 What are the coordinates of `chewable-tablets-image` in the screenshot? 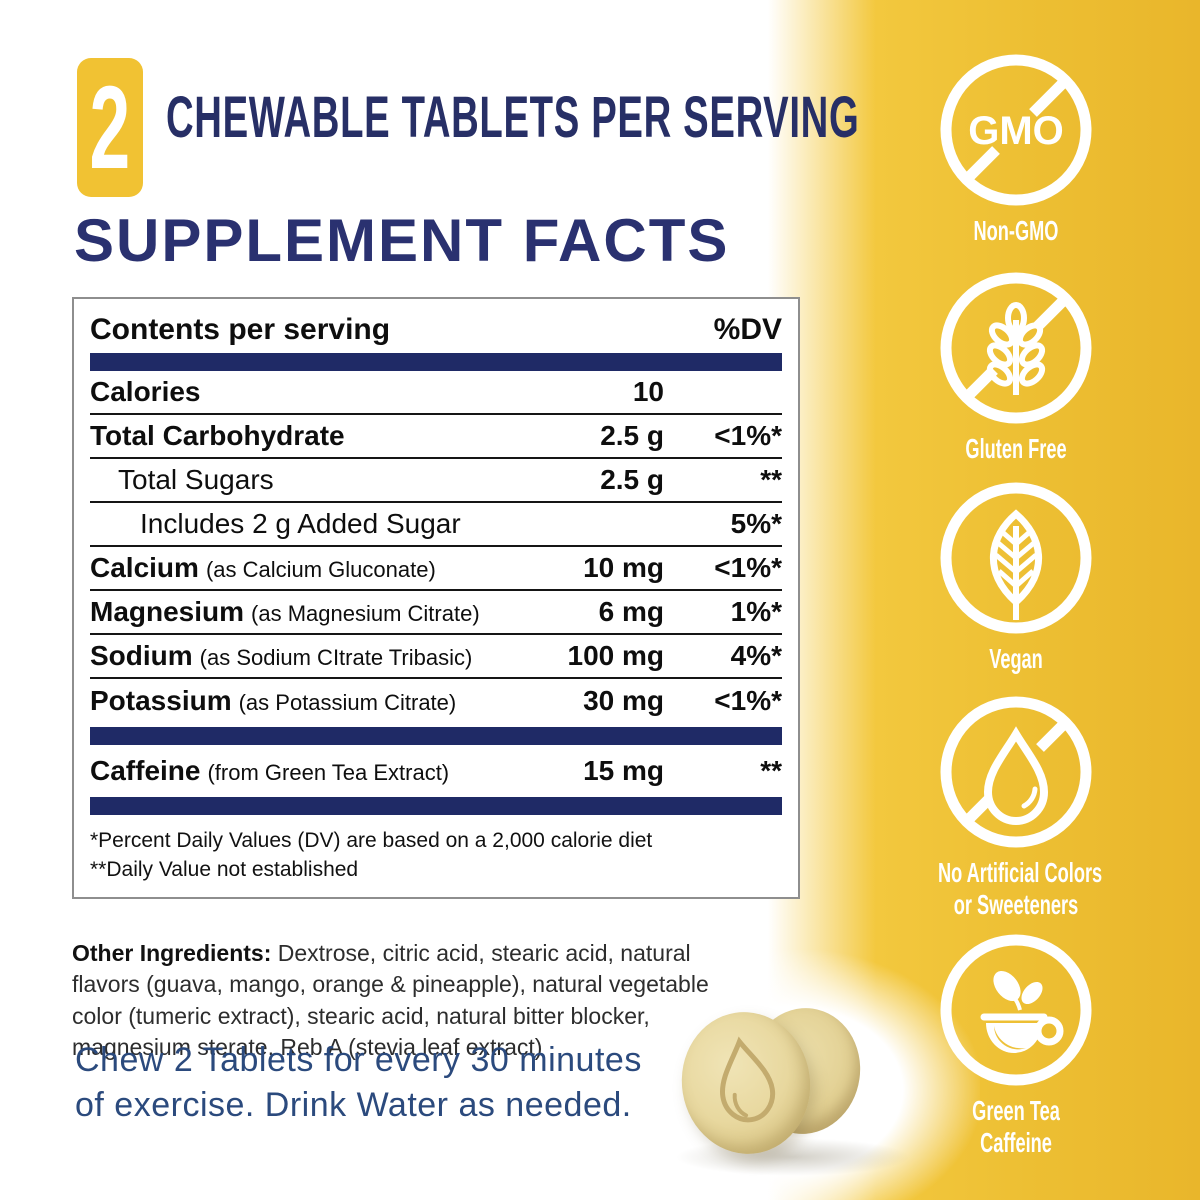 It's located at (815, 1087).